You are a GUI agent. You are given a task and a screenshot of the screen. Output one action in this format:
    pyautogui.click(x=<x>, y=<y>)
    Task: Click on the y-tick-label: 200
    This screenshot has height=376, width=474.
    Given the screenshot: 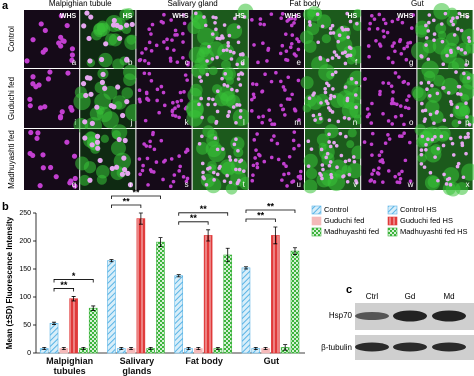 What is the action you would take?
    pyautogui.click(x=25, y=241)
    